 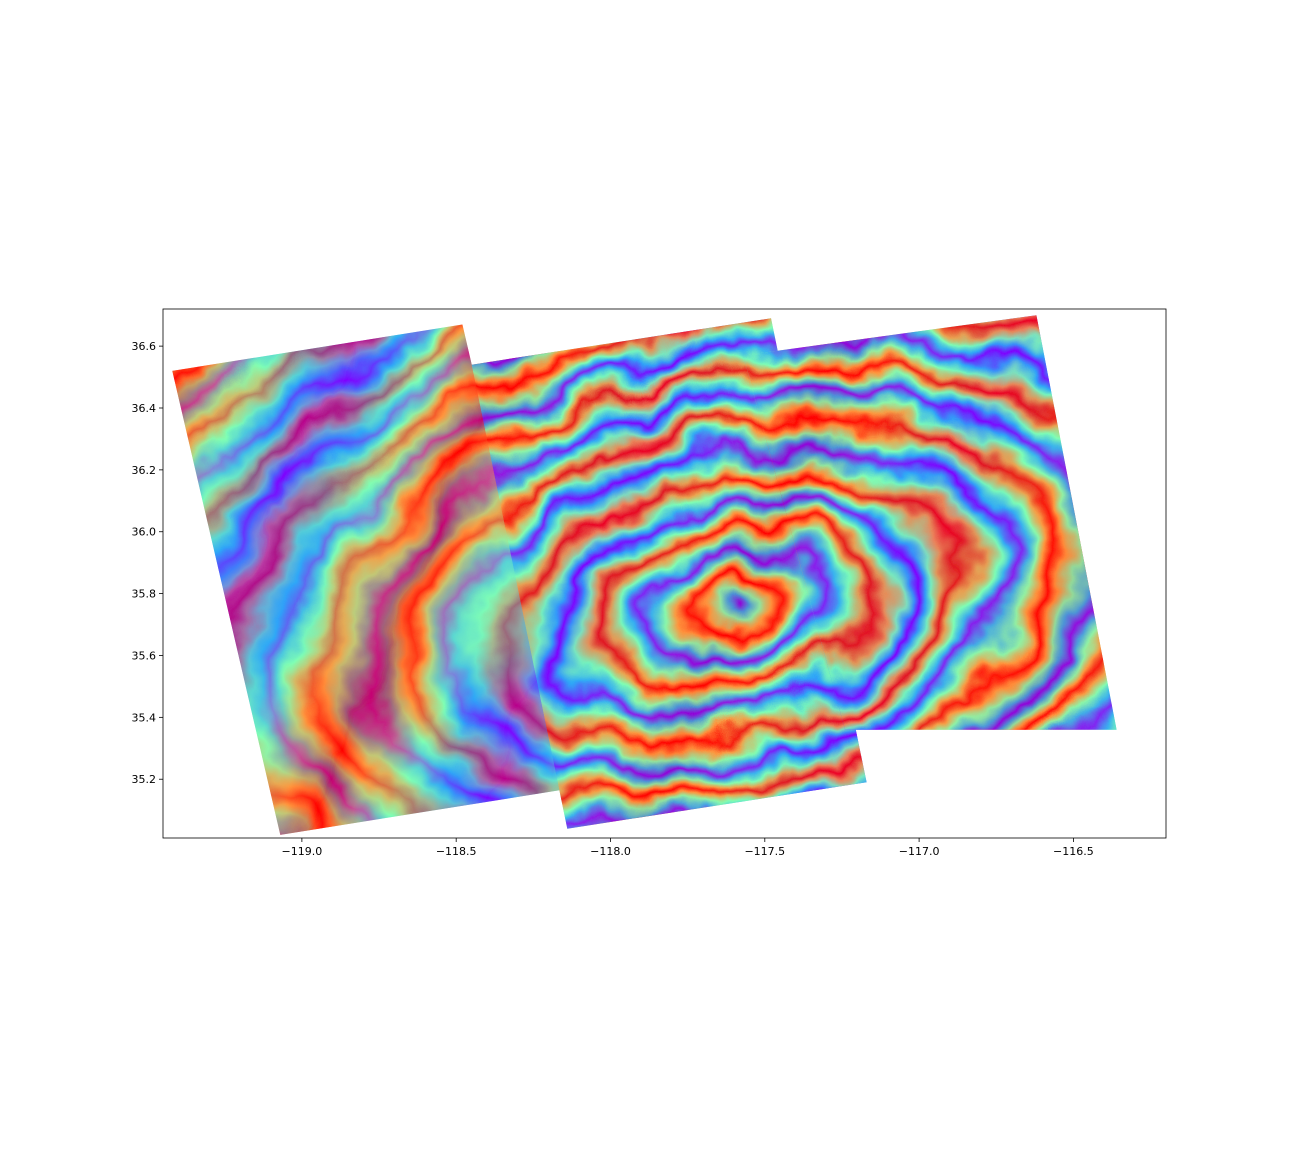 What do you see at coordinates (302, 851) in the screenshot?
I see `x-tick-label: −119.0` at bounding box center [302, 851].